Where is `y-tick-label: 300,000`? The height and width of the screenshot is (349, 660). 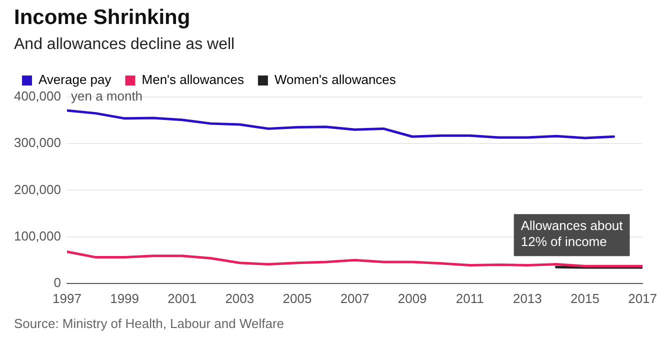 y-tick-label: 300,000 is located at coordinates (37, 142).